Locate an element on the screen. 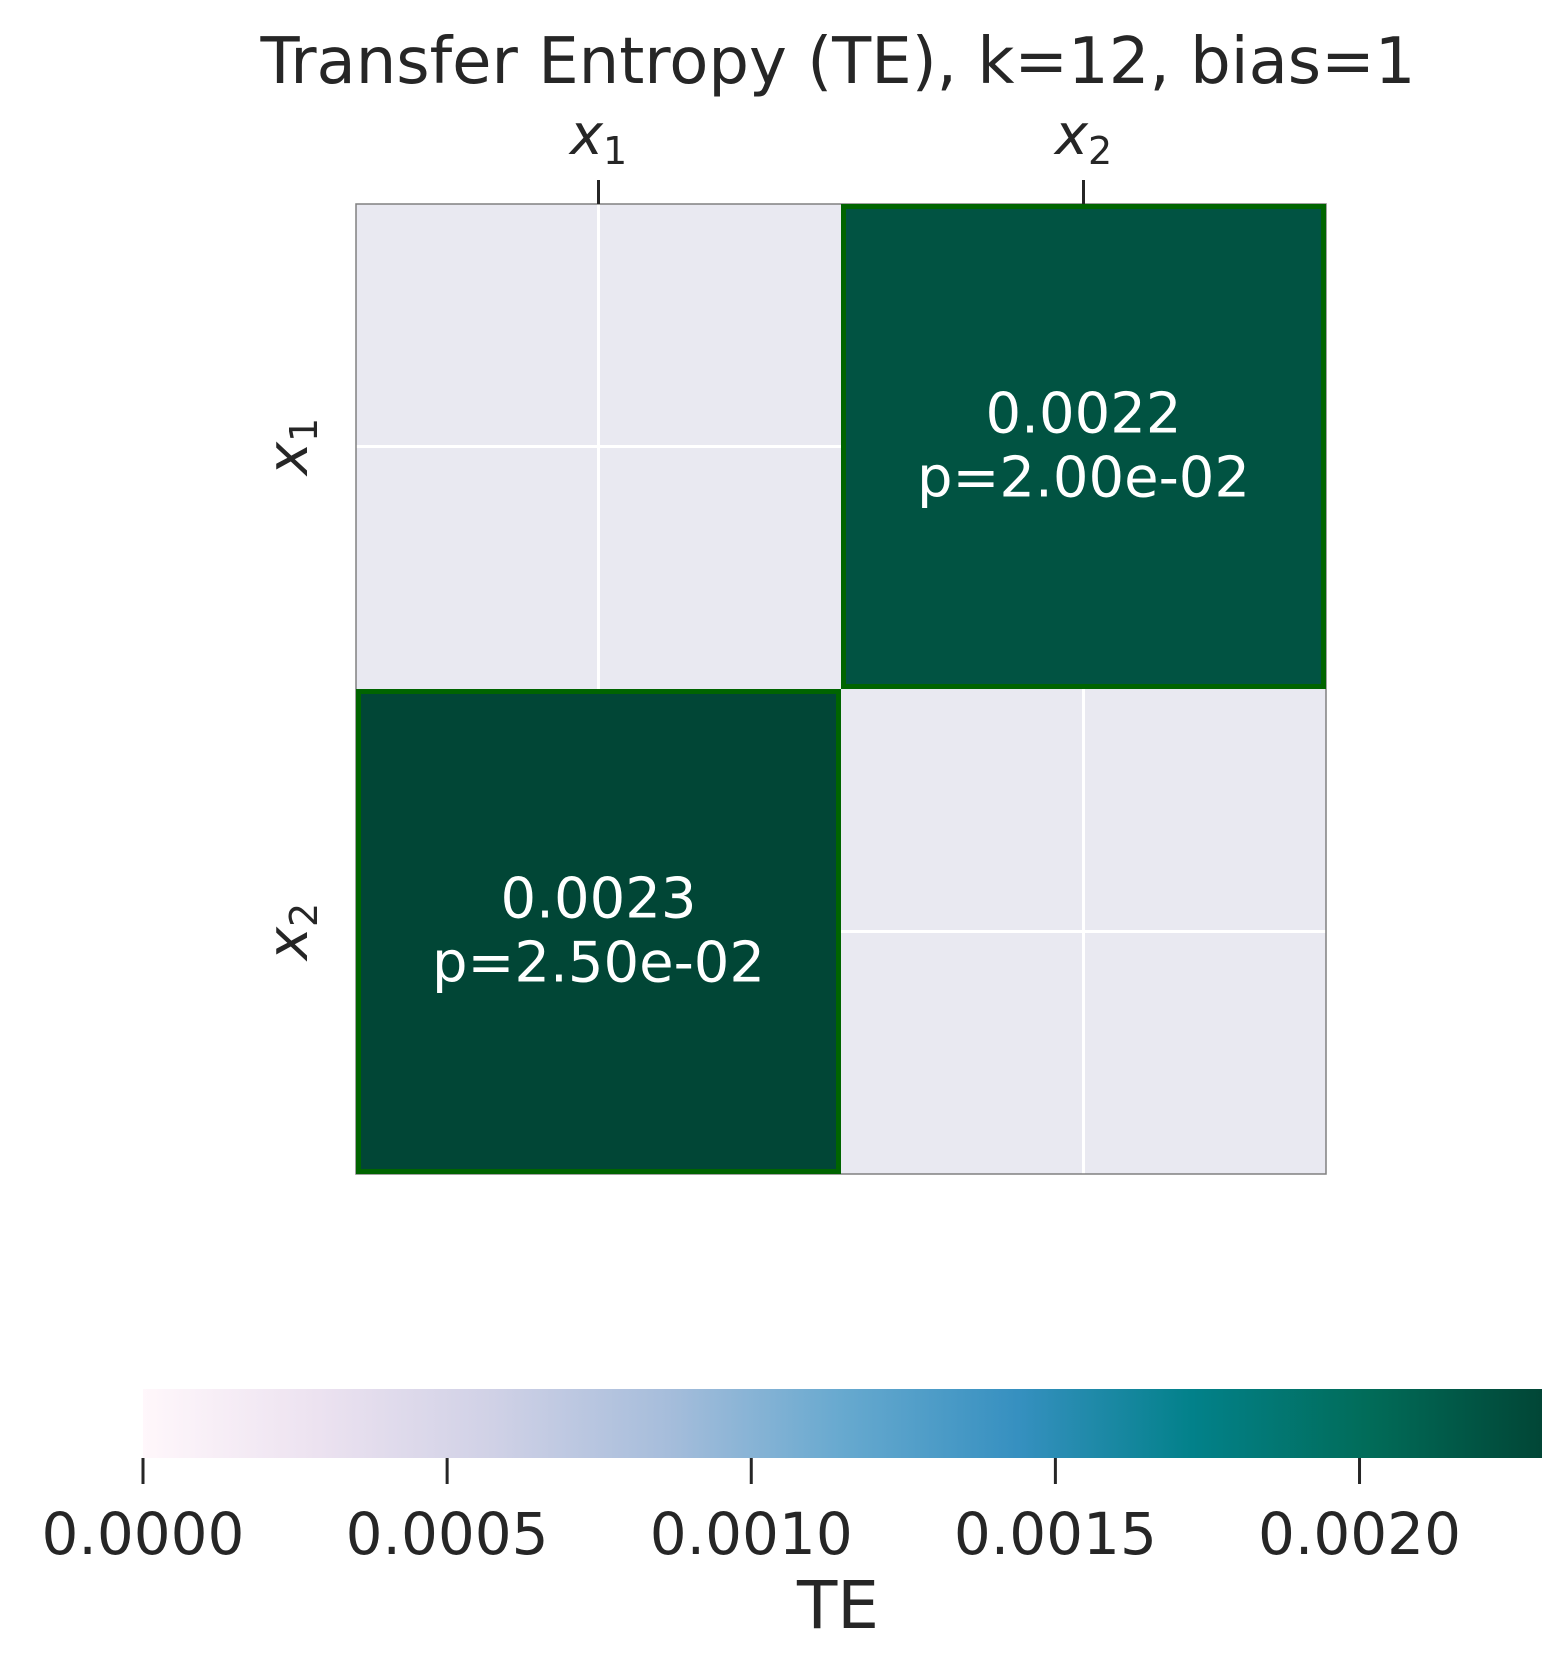 The image size is (1567, 1666). colorbar-tick-label: 0.0000 is located at coordinates (143, 1534).